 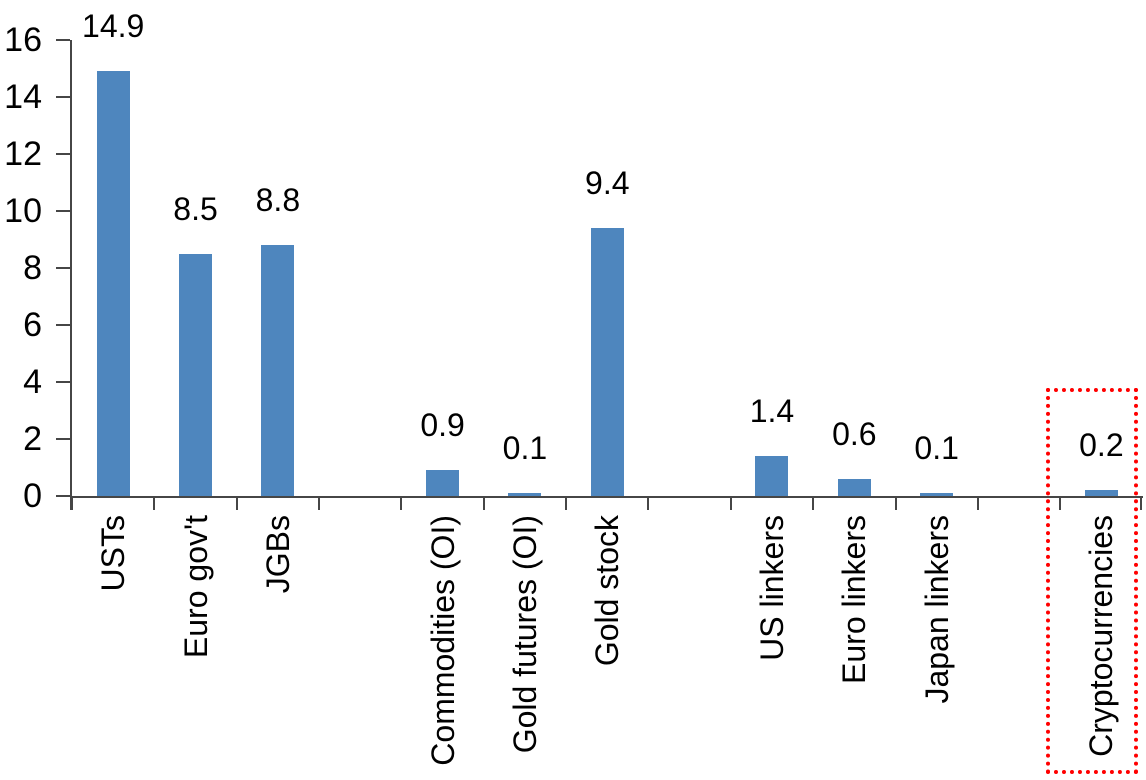 I want to click on x-axis-line, so click(x=606, y=497).